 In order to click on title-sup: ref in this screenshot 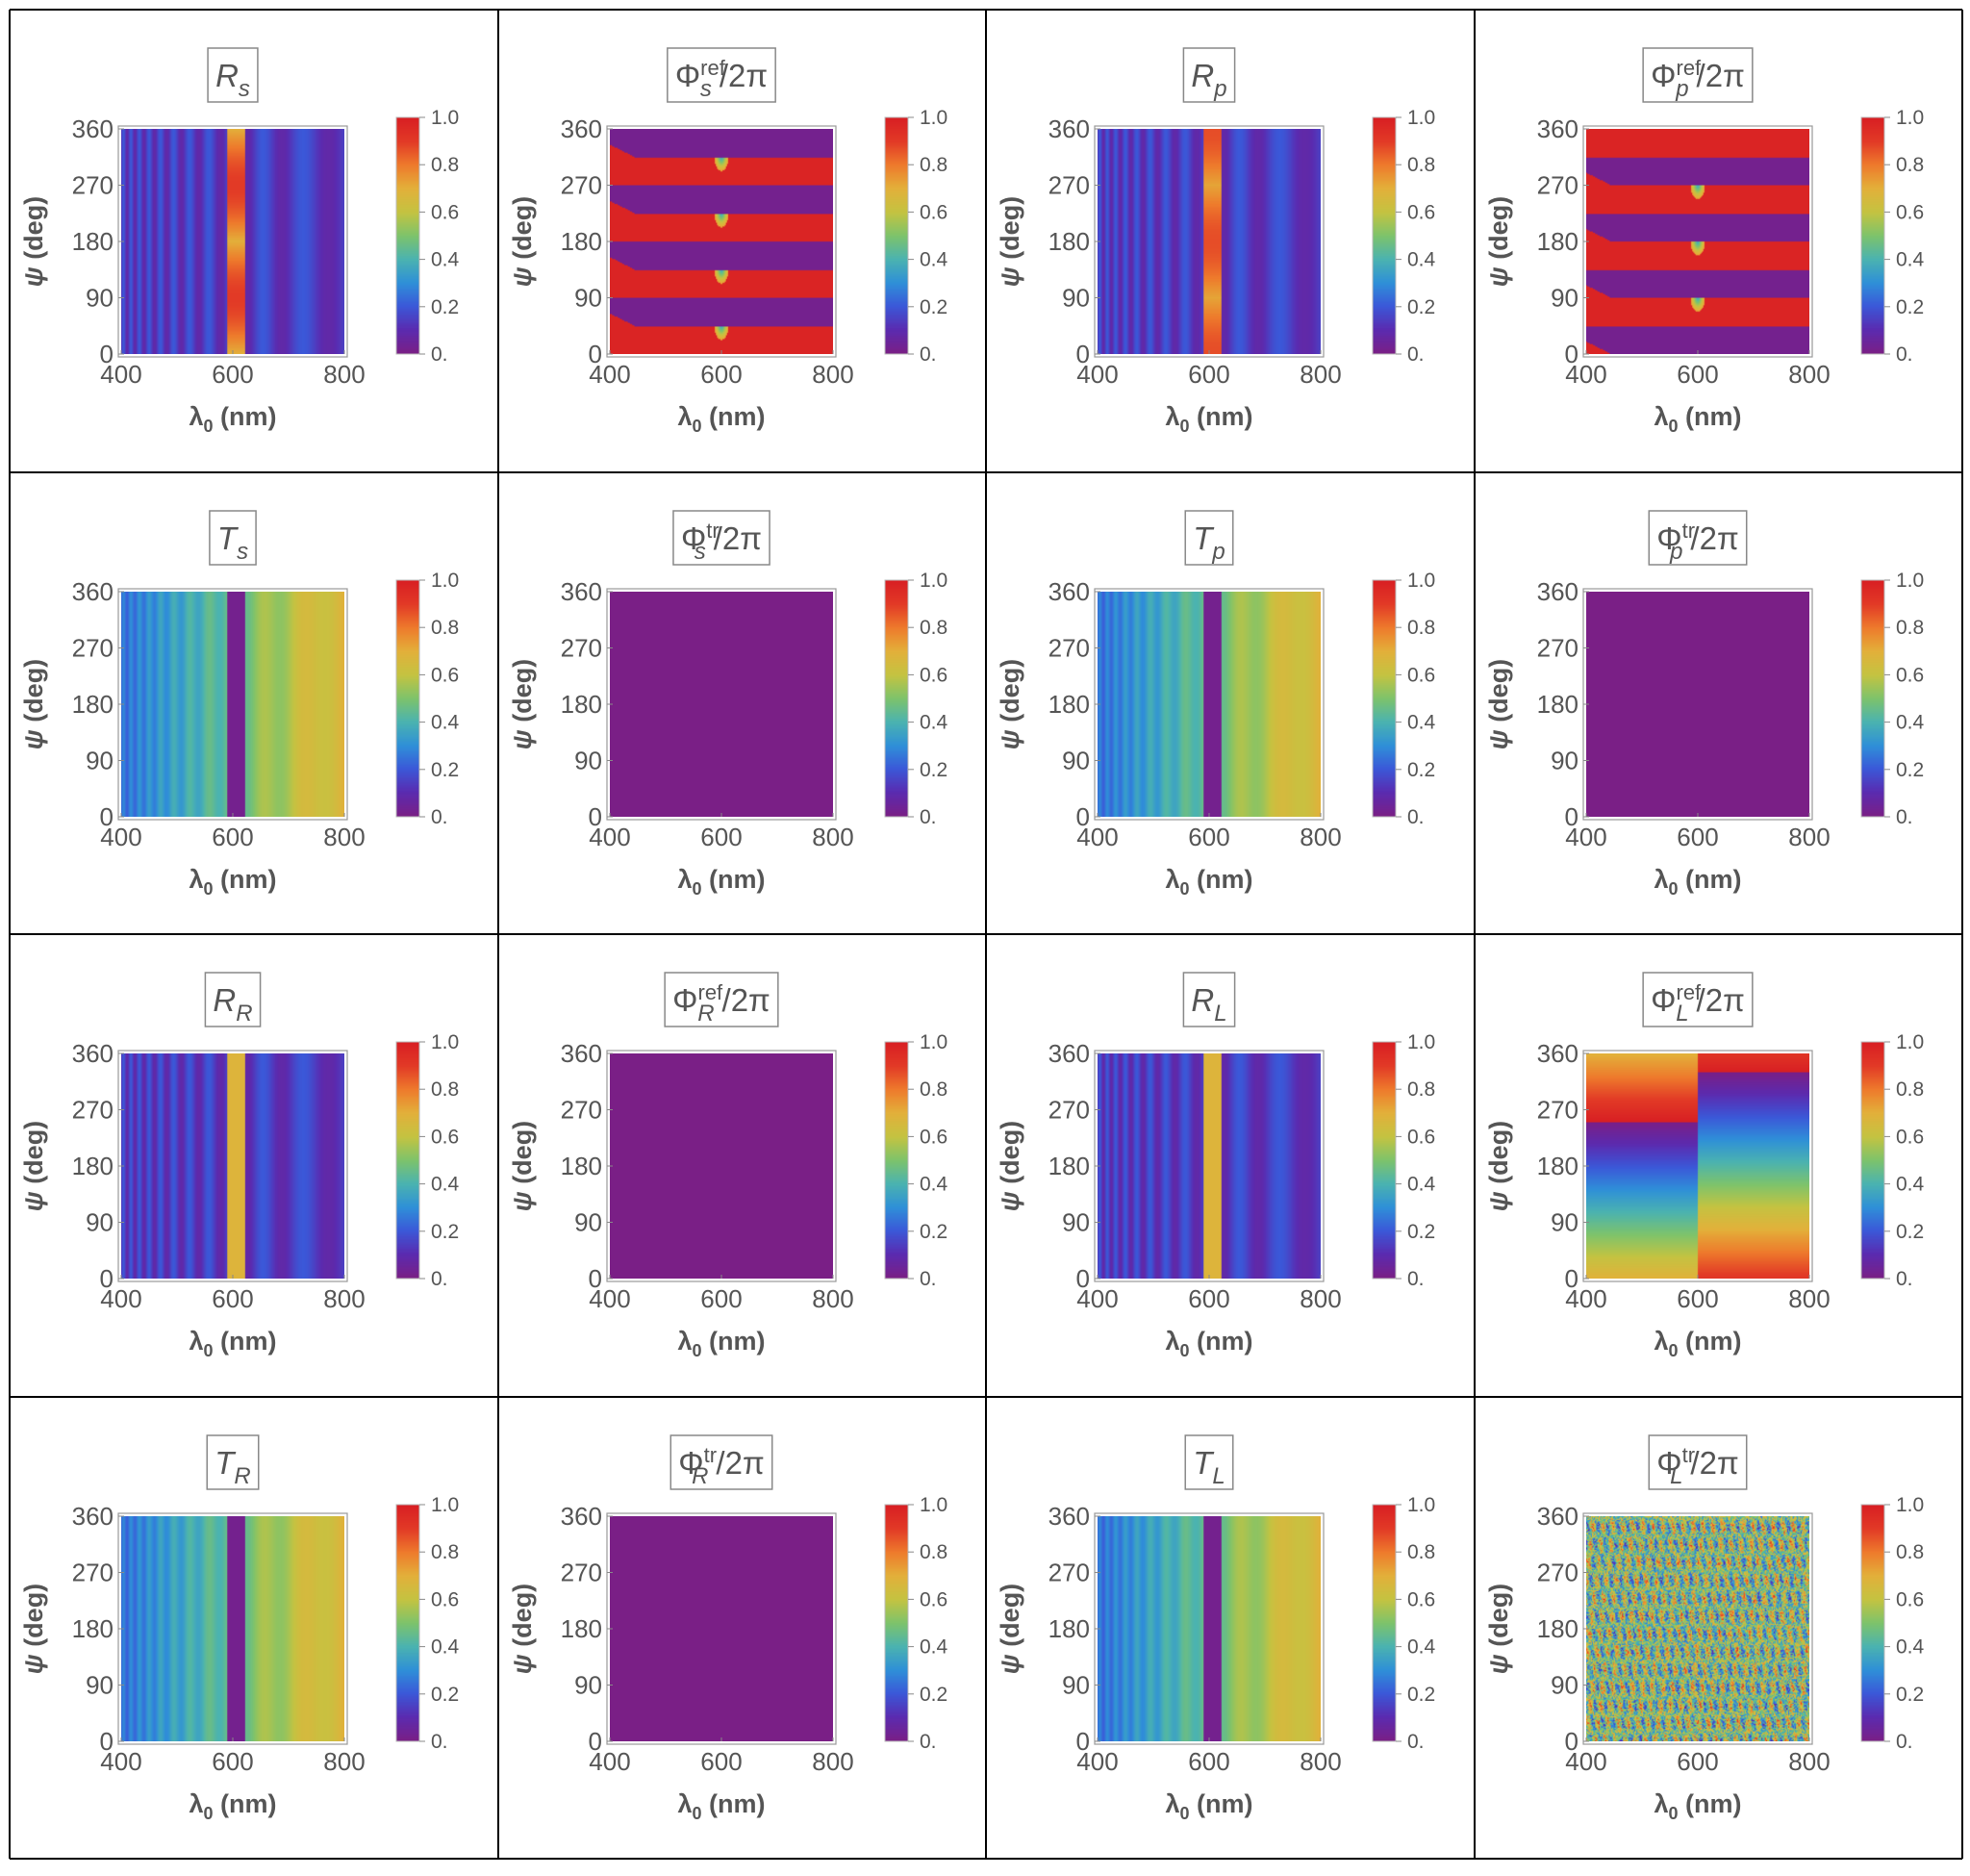, I will do `click(1689, 992)`.